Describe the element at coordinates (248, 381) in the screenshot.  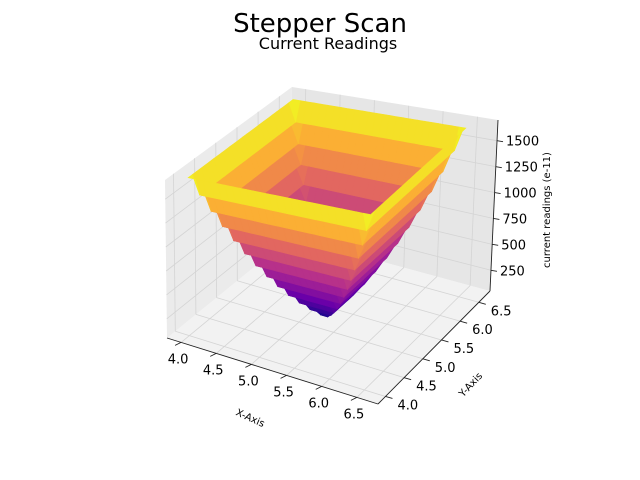
I see `x-tick-label: 5.0` at that location.